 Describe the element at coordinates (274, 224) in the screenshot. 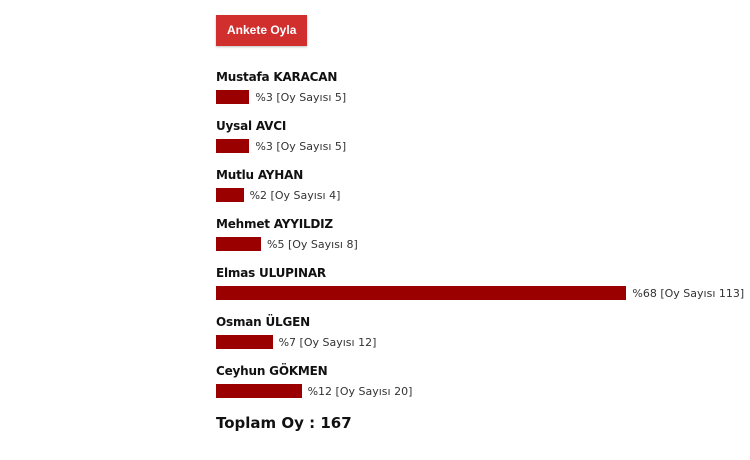

I see `candidate-name: Mehmet AYYILDIZ` at that location.